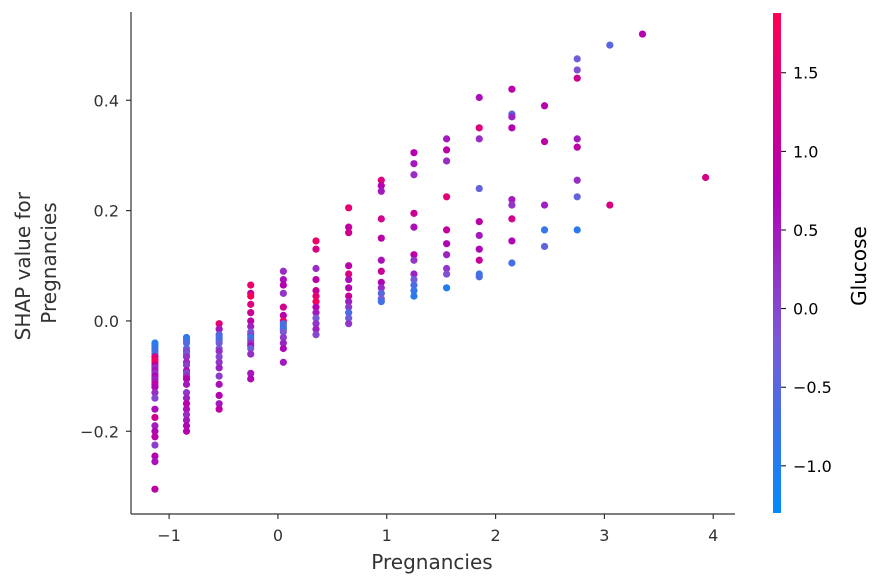 Image resolution: width=884 pixels, height=588 pixels. Describe the element at coordinates (805, 309) in the screenshot. I see `colorbar-tick-label: 0.0` at that location.